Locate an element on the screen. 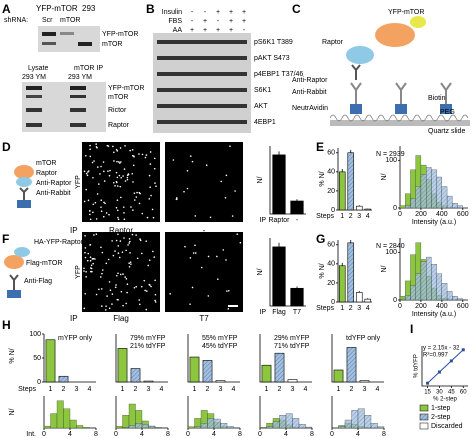 The height and width of the screenshot is (438, 474). label: mTOR is located at coordinates (46, 163).